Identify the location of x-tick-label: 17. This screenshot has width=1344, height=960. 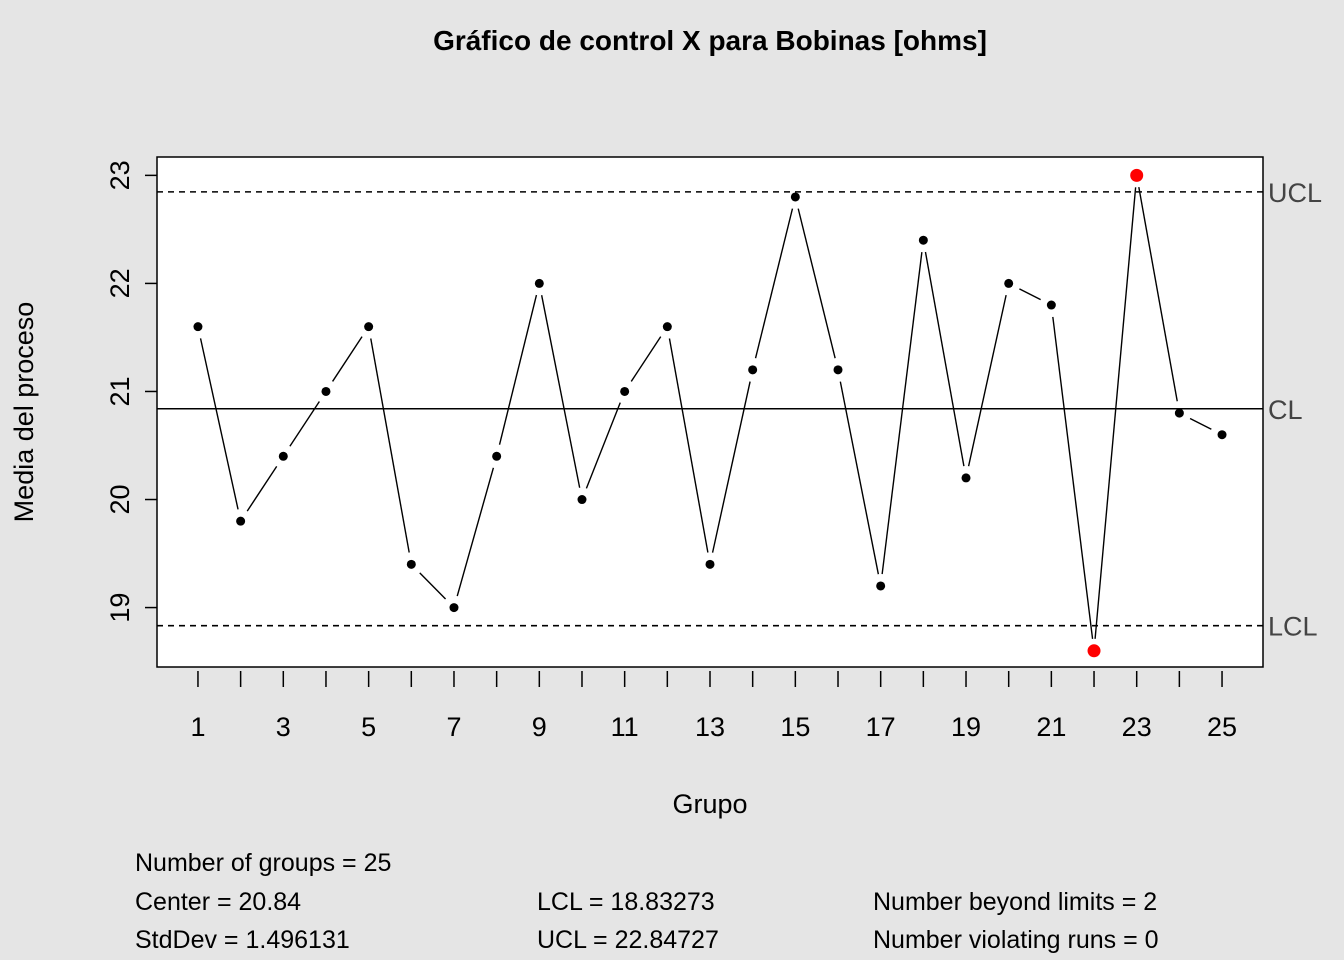
(881, 727).